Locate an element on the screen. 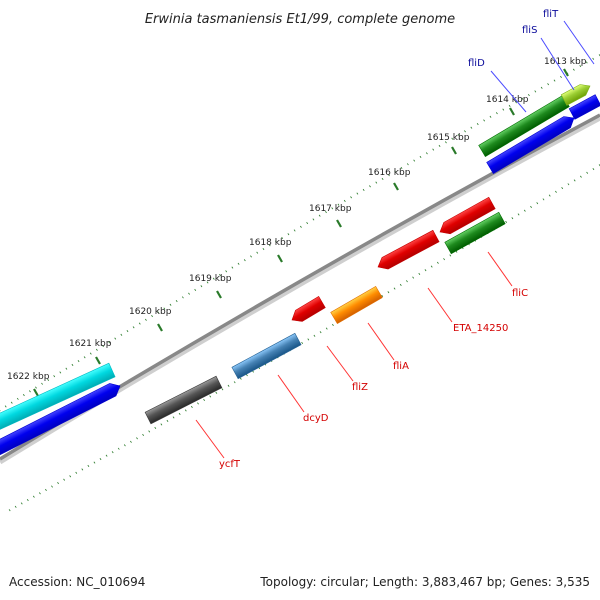 The height and width of the screenshot is (600, 600). kbp-tick-label: 1619 kbp is located at coordinates (210, 279).